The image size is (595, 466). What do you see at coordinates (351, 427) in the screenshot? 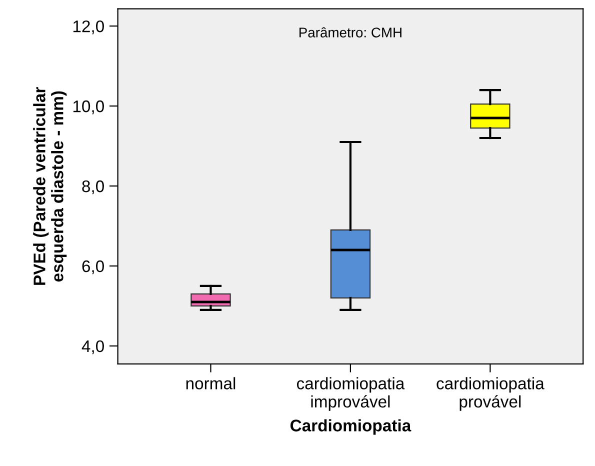
I see `x-axis-title: Cardiomiopatia` at bounding box center [351, 427].